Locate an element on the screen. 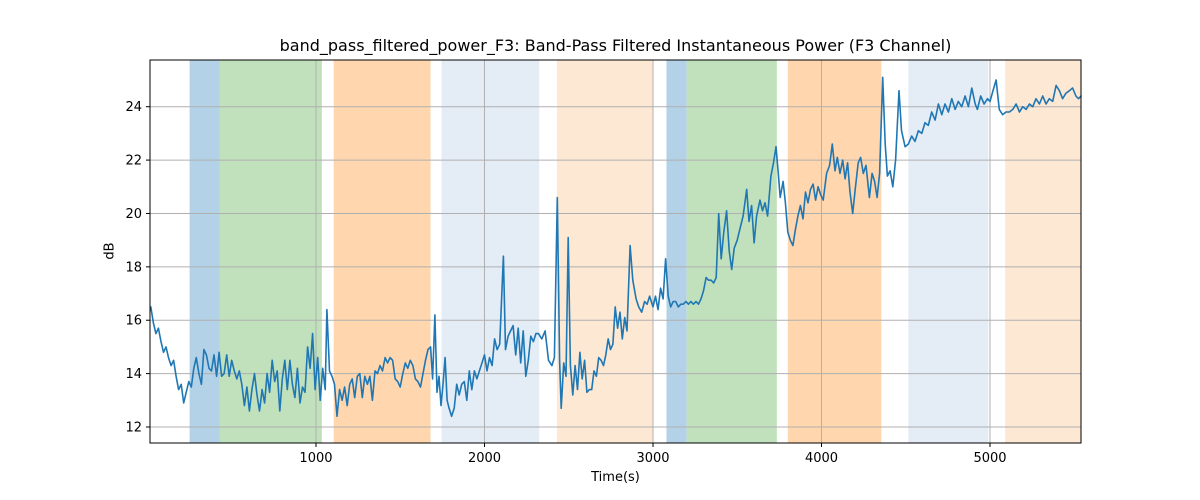 This screenshot has height=500, width=1200. x-axis-label: Time(s) is located at coordinates (615, 477).